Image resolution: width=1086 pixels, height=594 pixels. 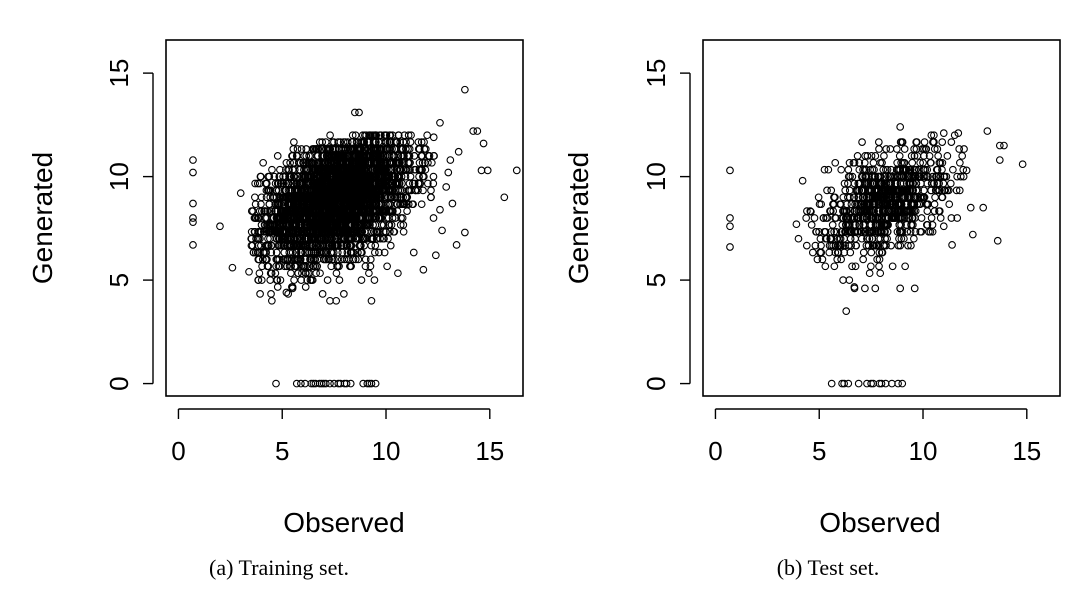 What do you see at coordinates (666, 225) in the screenshot?
I see `y-axis-b: 0 5 10 15` at bounding box center [666, 225].